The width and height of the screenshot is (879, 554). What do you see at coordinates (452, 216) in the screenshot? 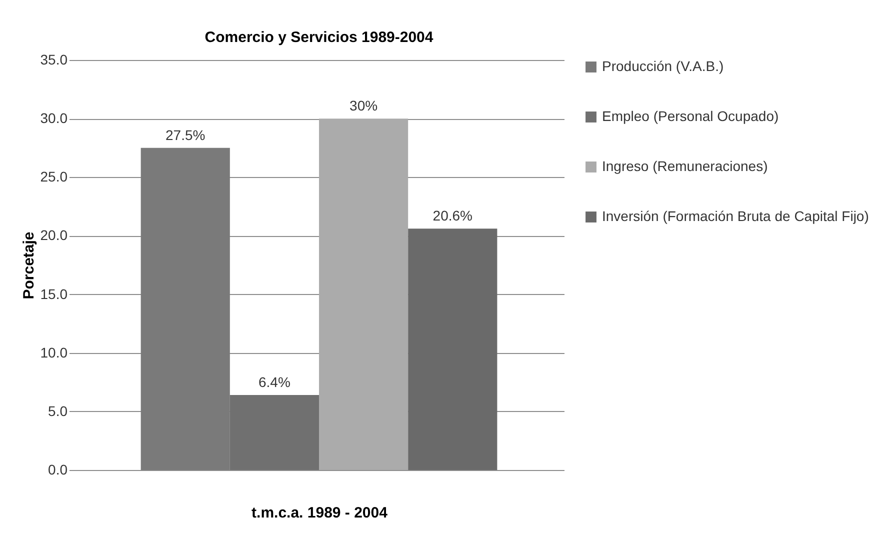
I see `data-label: 20.6%` at bounding box center [452, 216].